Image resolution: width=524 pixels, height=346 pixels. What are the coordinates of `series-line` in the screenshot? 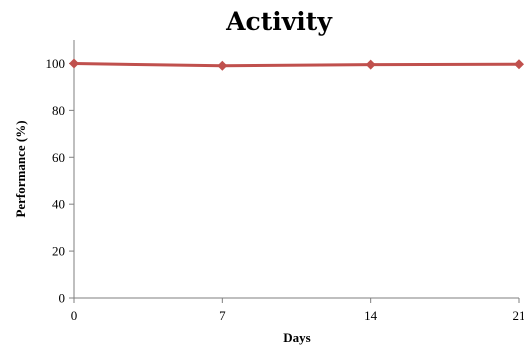 It's located at (296, 65).